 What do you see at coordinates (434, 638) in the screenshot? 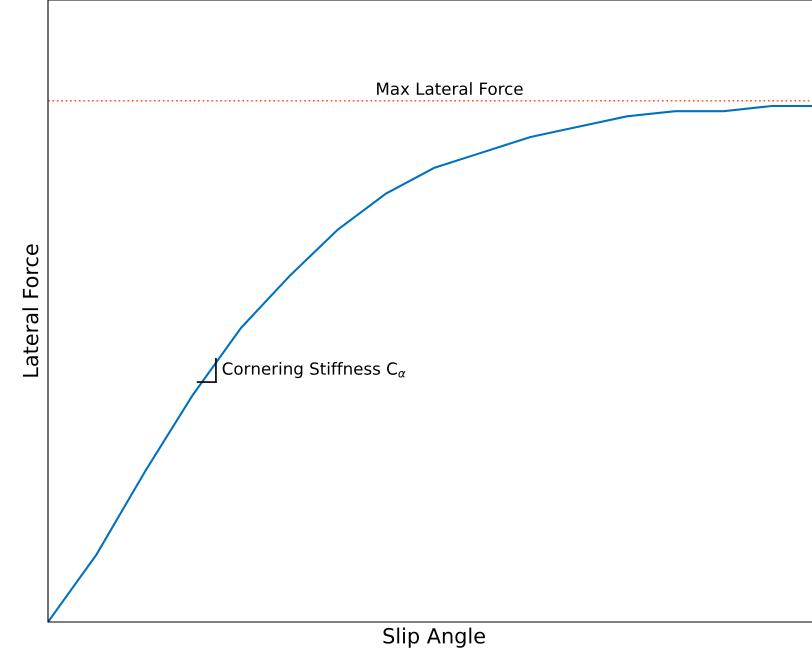
I see `x-axis-title: Slip Angle` at bounding box center [434, 638].